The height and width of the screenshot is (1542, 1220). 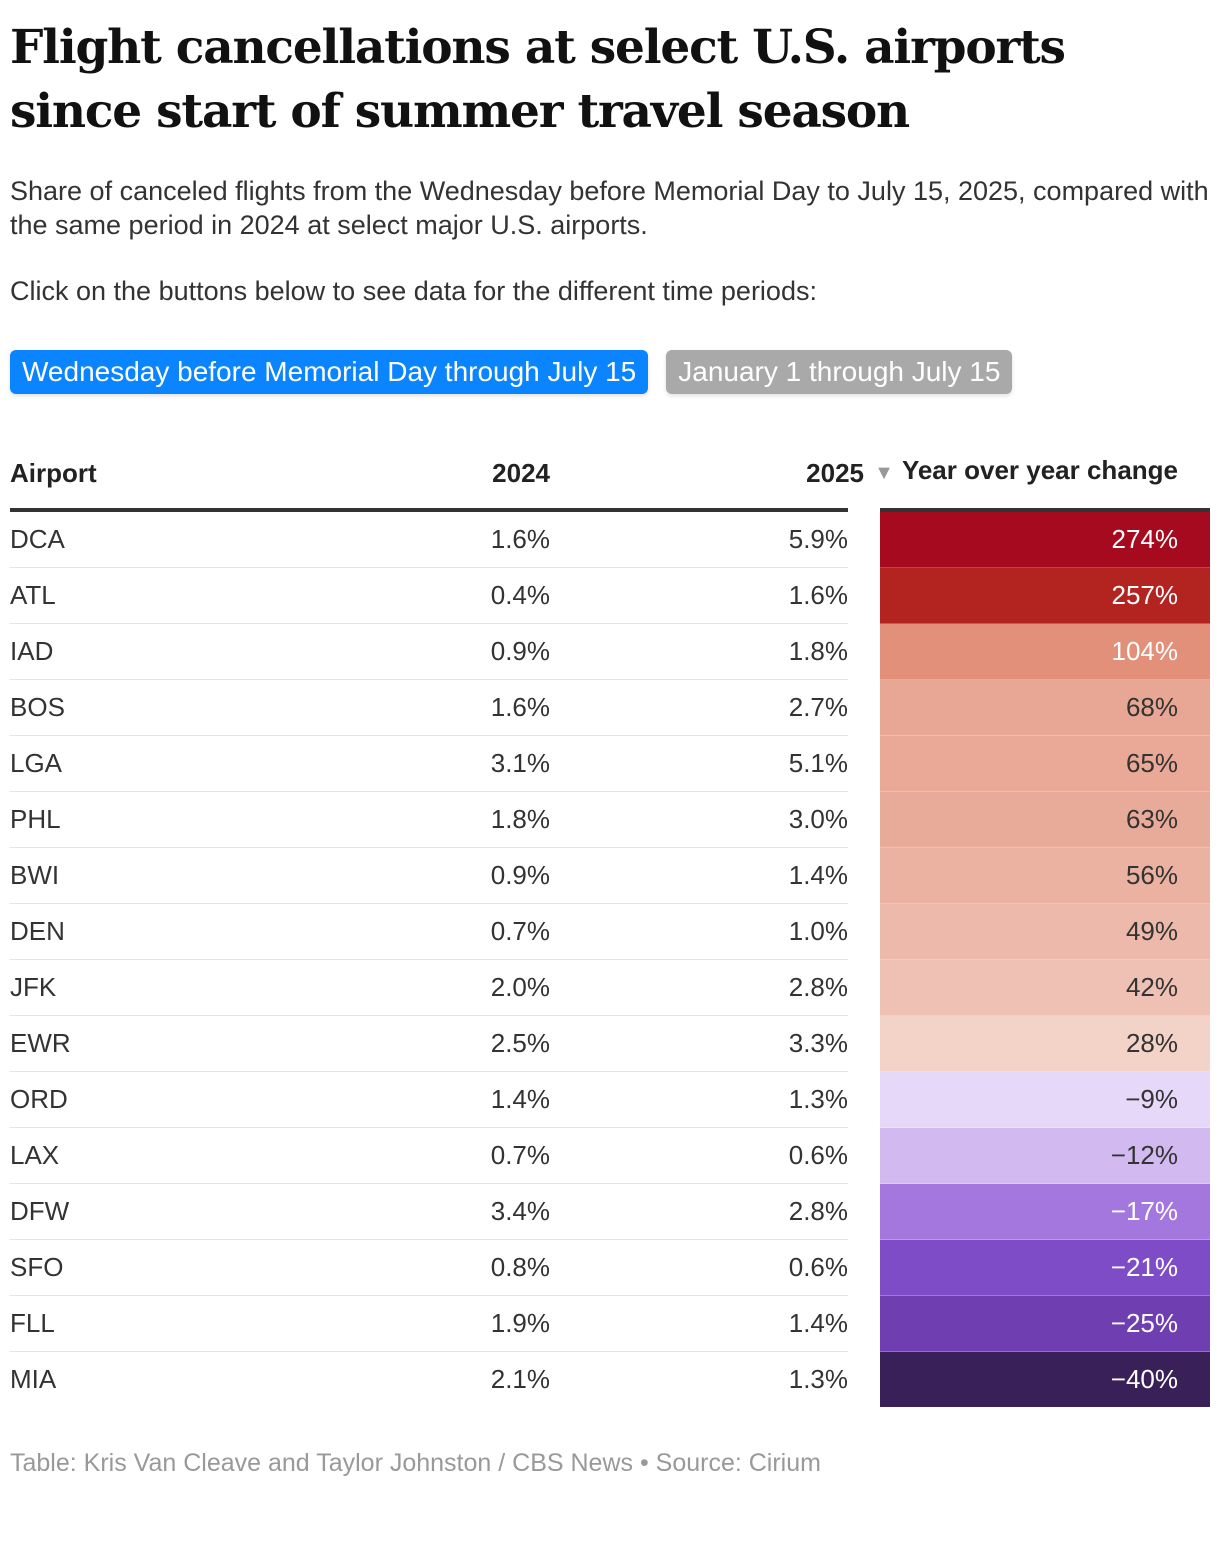 I want to click on cell-2024: 1.4%, so click(x=430, y=1099).